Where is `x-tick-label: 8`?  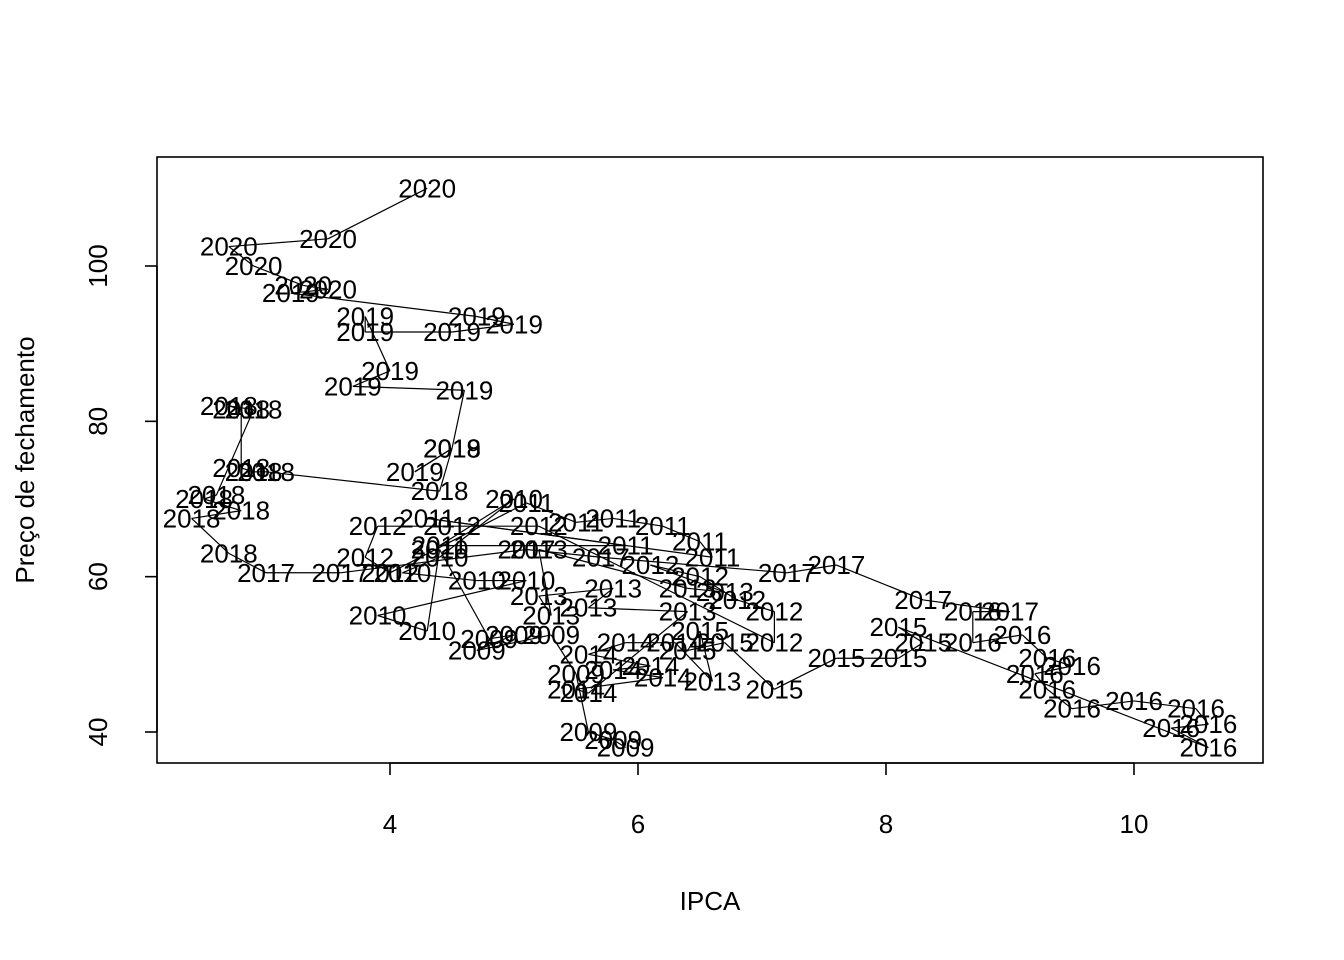 x-tick-label: 8 is located at coordinates (886, 824).